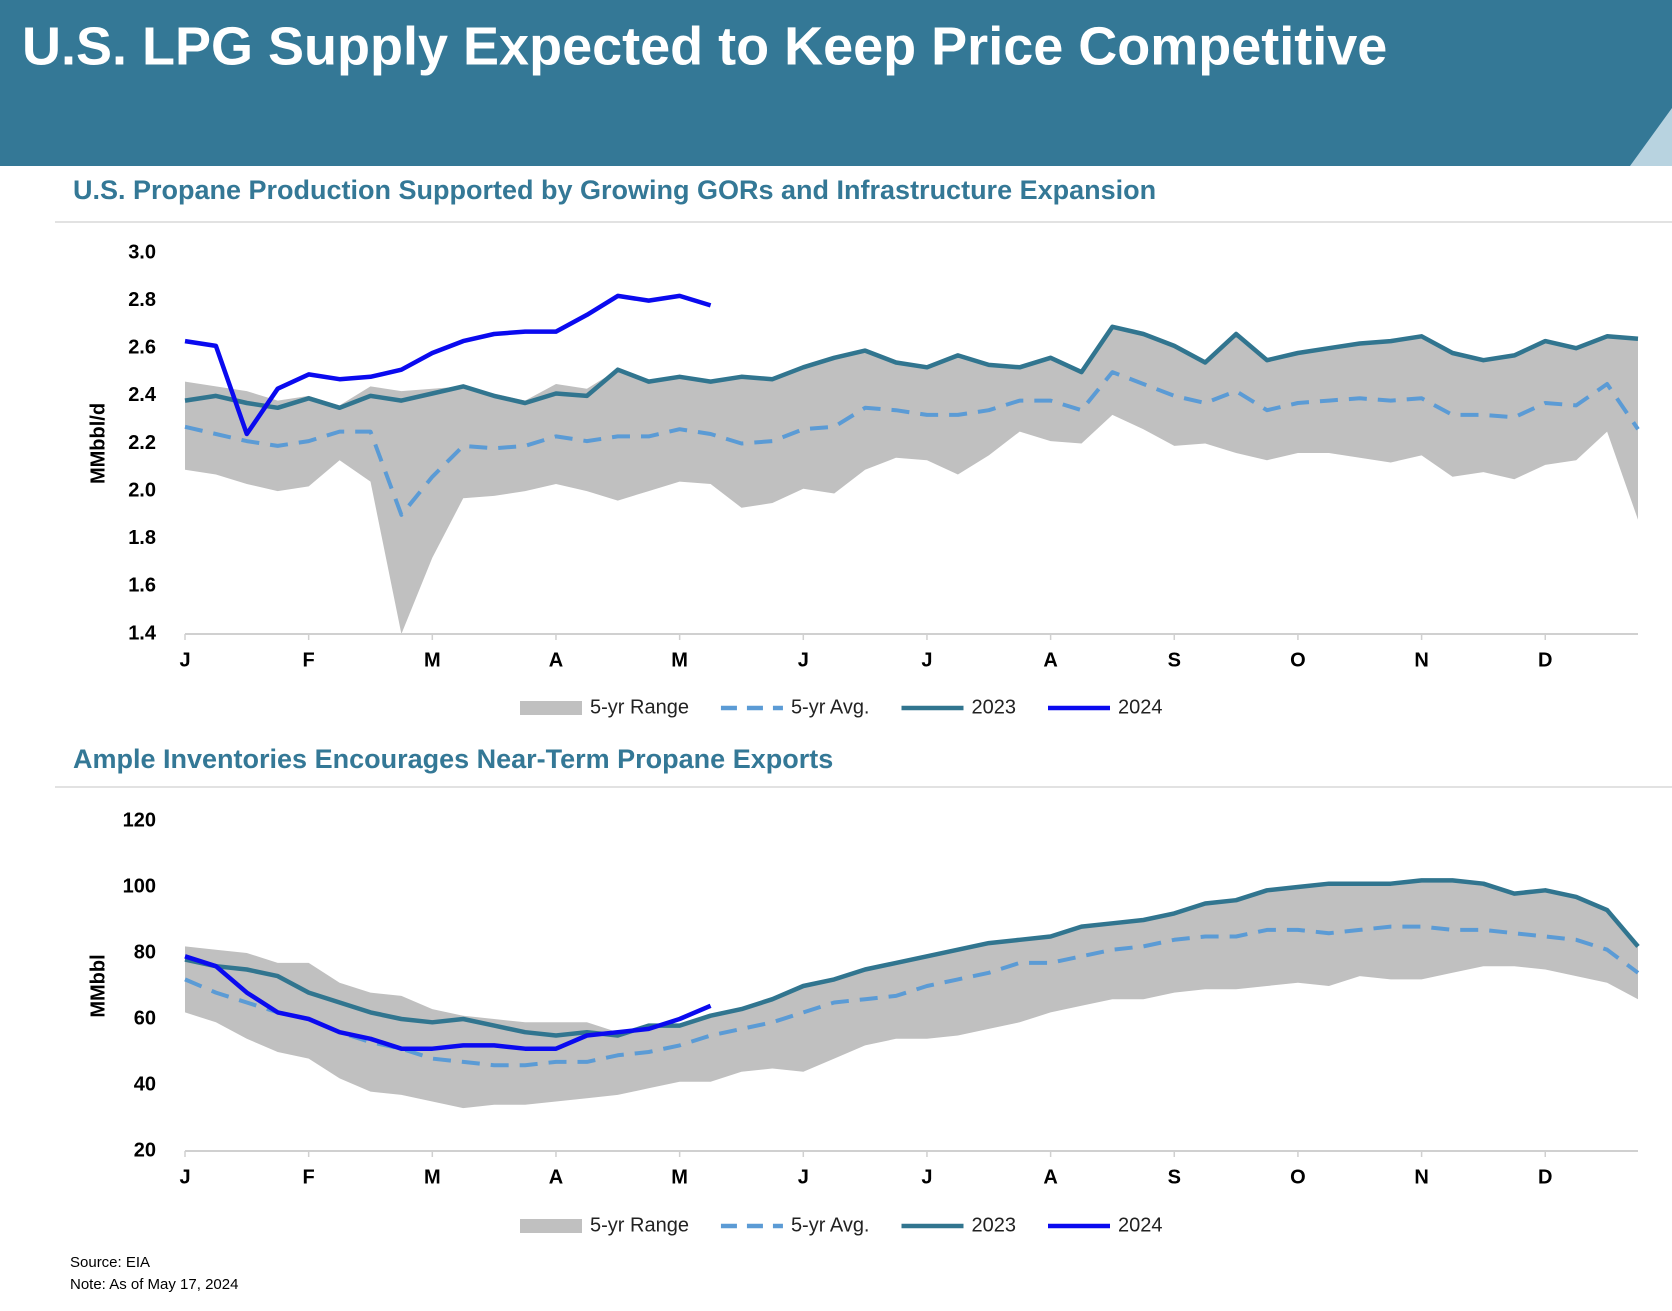 Image resolution: width=1672 pixels, height=1311 pixels. What do you see at coordinates (142, 443) in the screenshot?
I see `y-tick-label: 2.2` at bounding box center [142, 443].